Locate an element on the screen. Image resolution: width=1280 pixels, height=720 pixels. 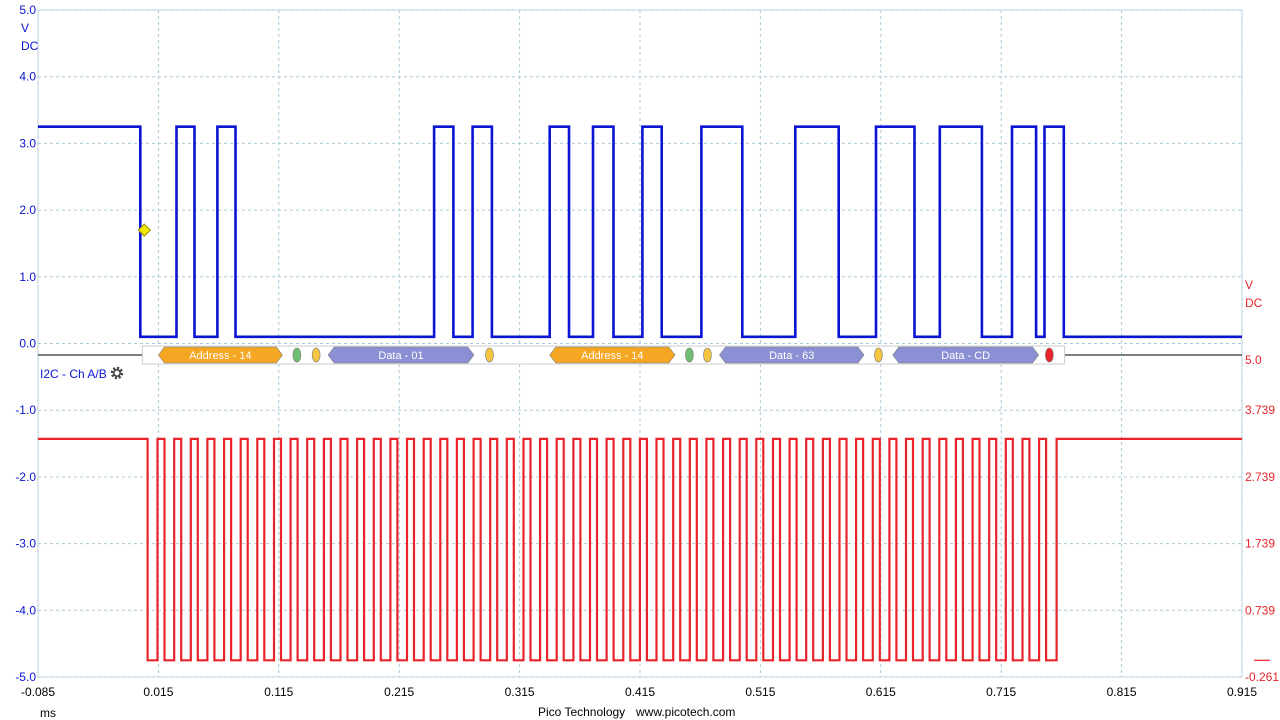
left-unit-volts: V is located at coordinates (25, 28).